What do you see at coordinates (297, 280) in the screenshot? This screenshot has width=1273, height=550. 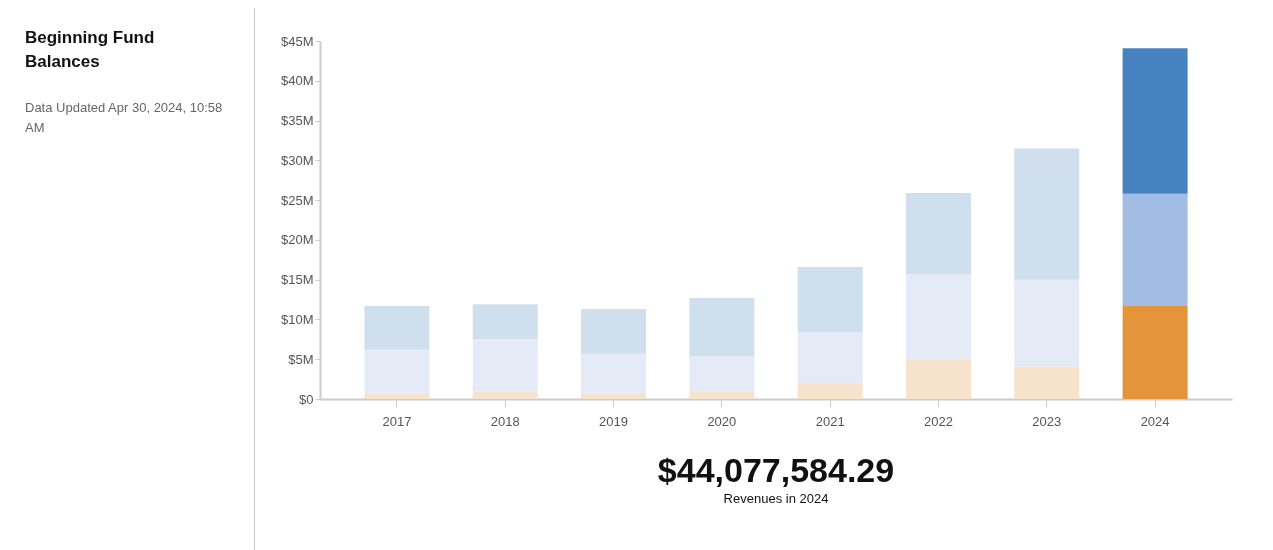 I see `y-tick-label: $15M` at bounding box center [297, 280].